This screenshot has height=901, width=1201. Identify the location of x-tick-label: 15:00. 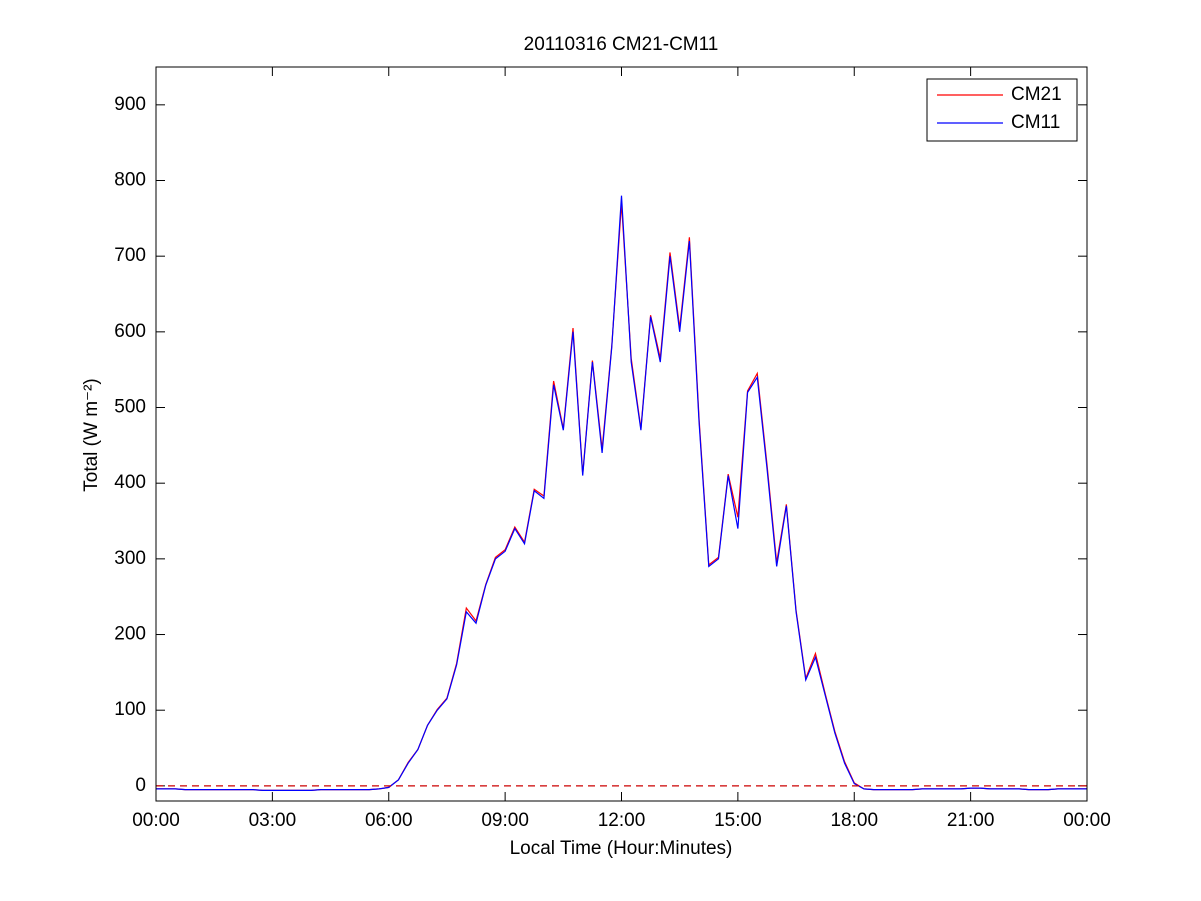
(738, 820).